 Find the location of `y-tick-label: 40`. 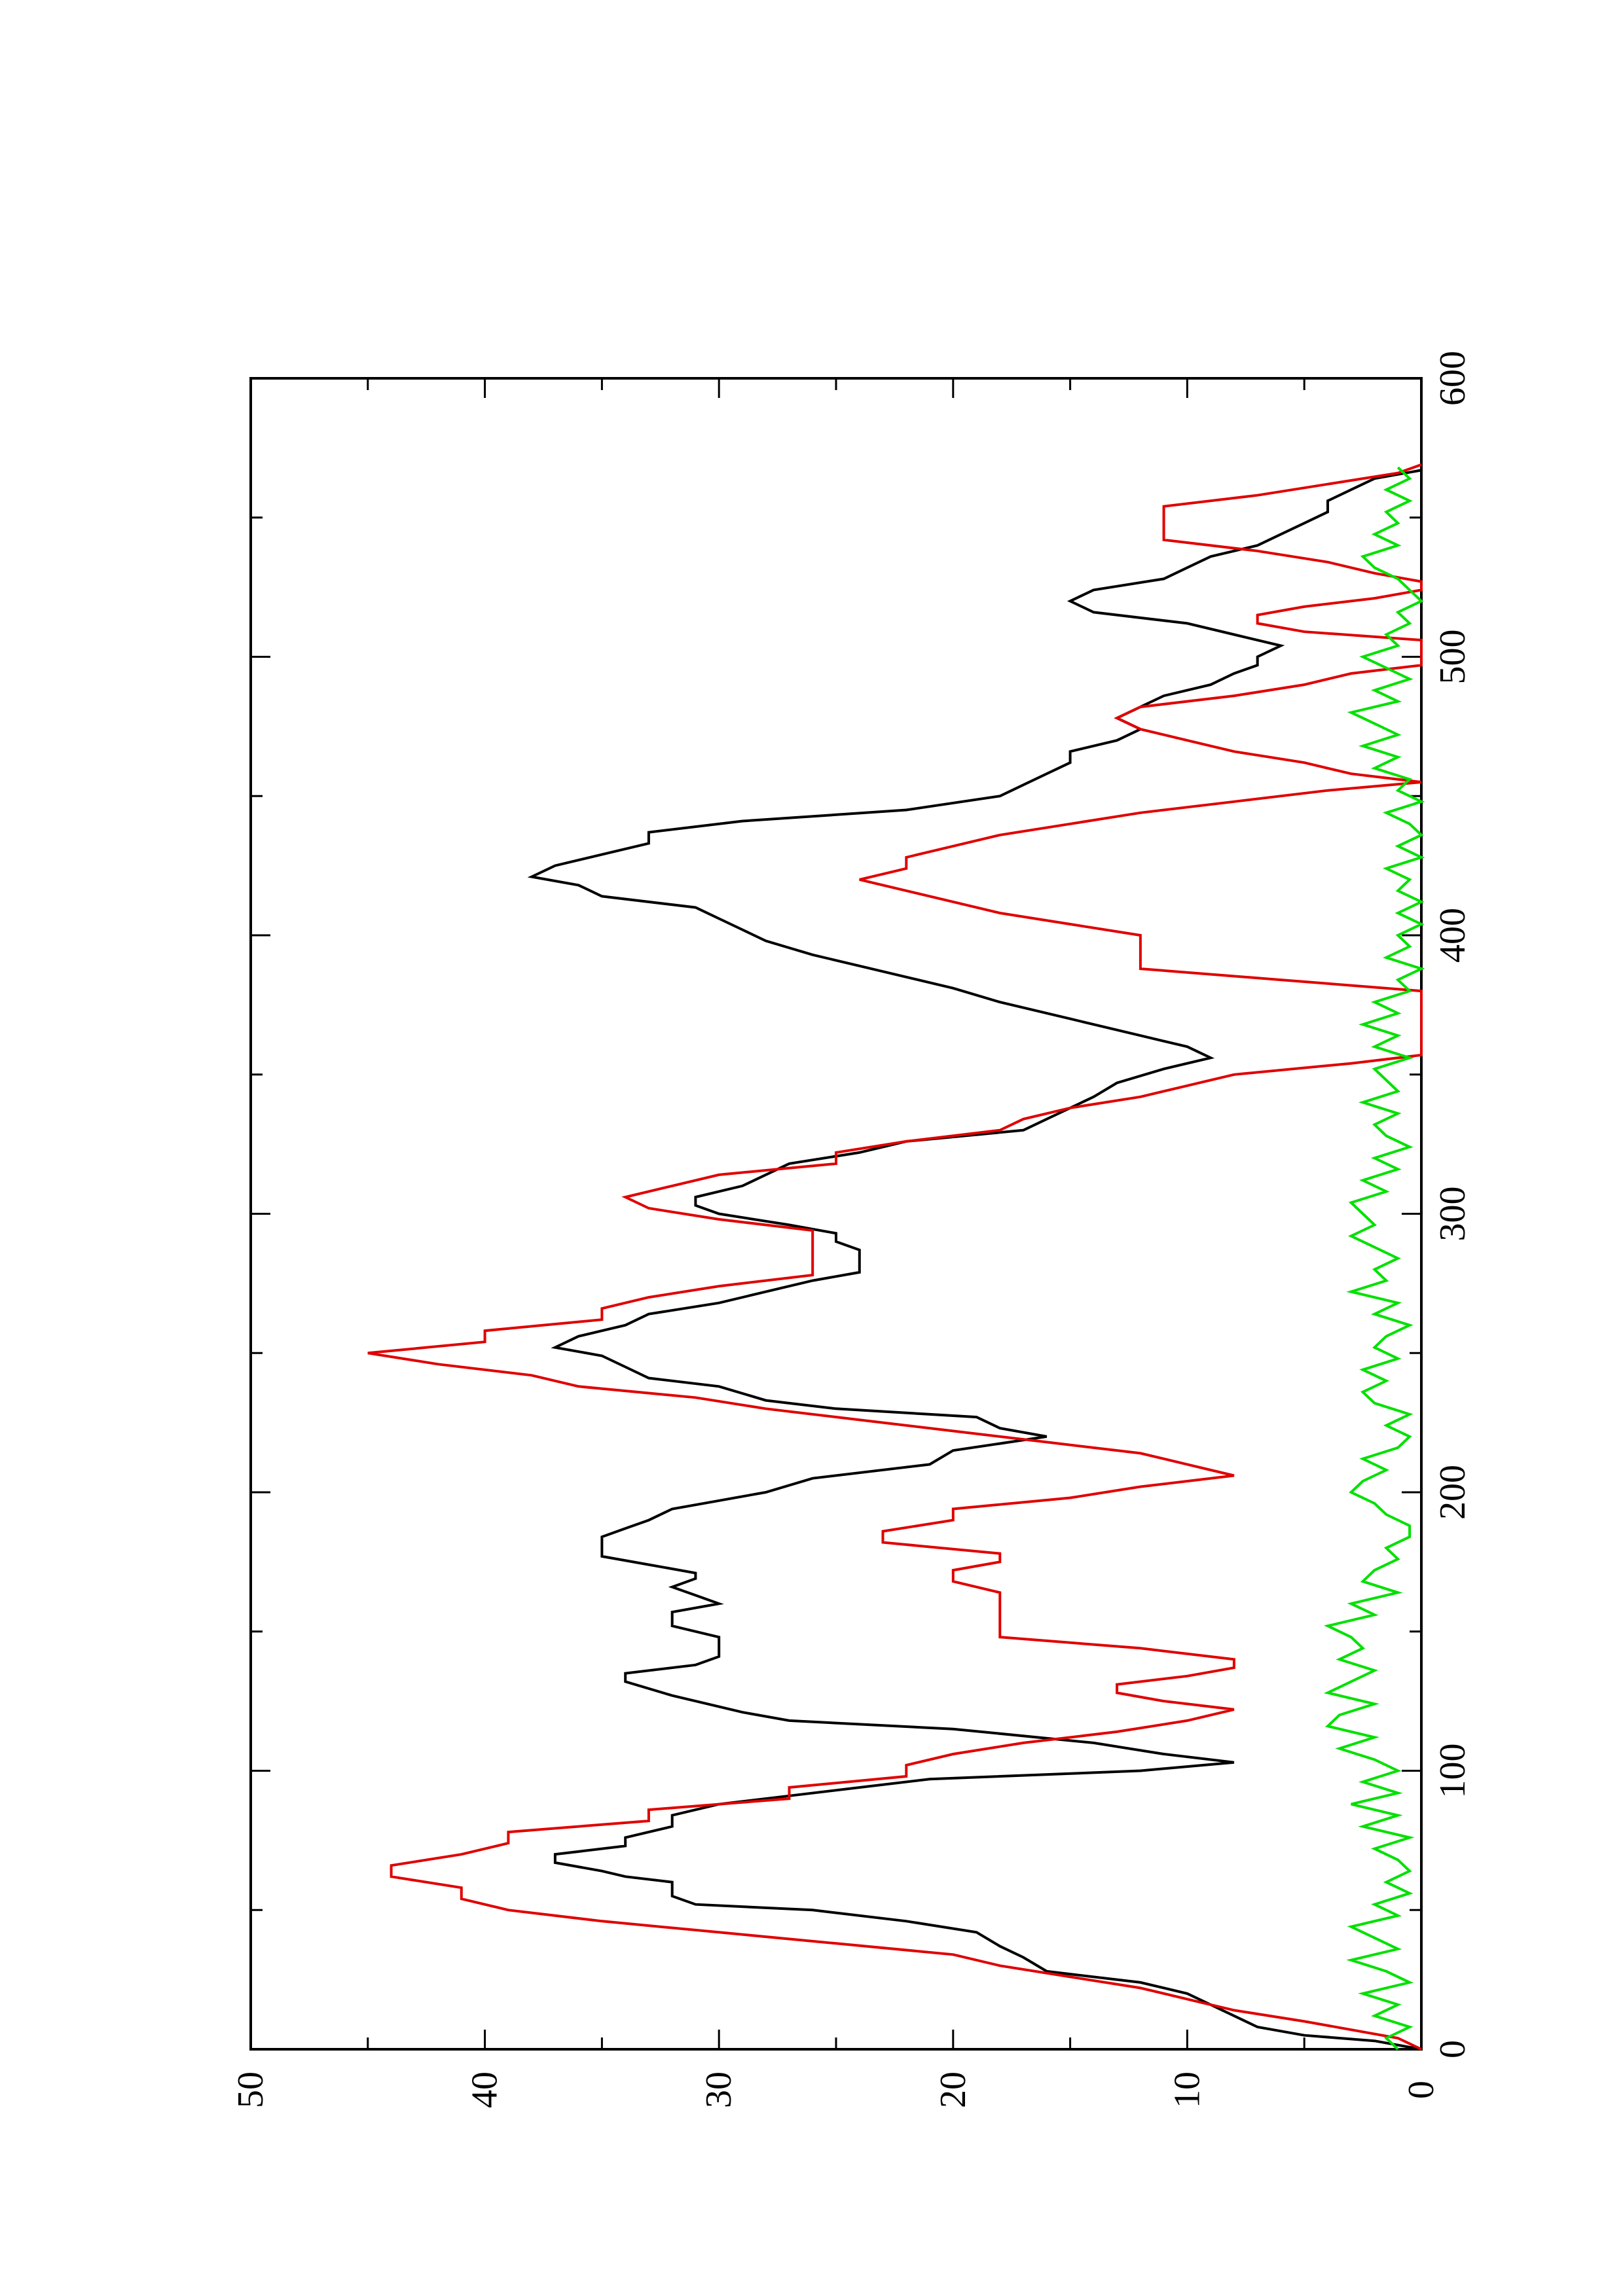

y-tick-label: 40 is located at coordinates (485, 2090).